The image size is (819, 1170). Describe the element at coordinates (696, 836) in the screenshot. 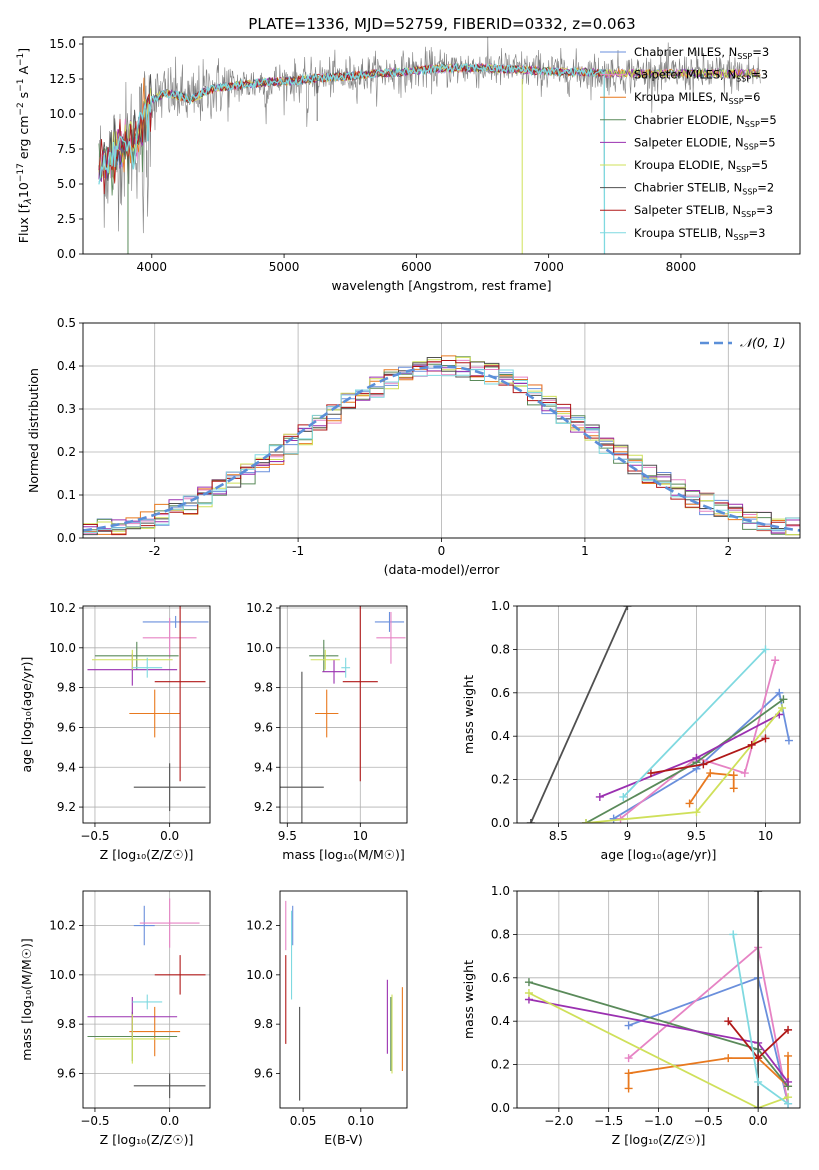

I see `x-tick-label: 9.5` at that location.